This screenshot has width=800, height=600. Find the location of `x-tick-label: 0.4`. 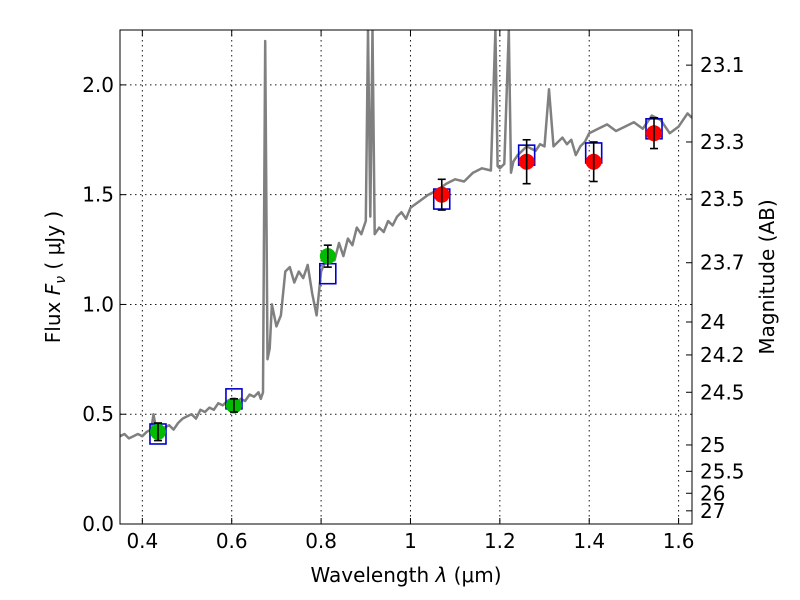

x-tick-label: 0.4 is located at coordinates (142, 541).